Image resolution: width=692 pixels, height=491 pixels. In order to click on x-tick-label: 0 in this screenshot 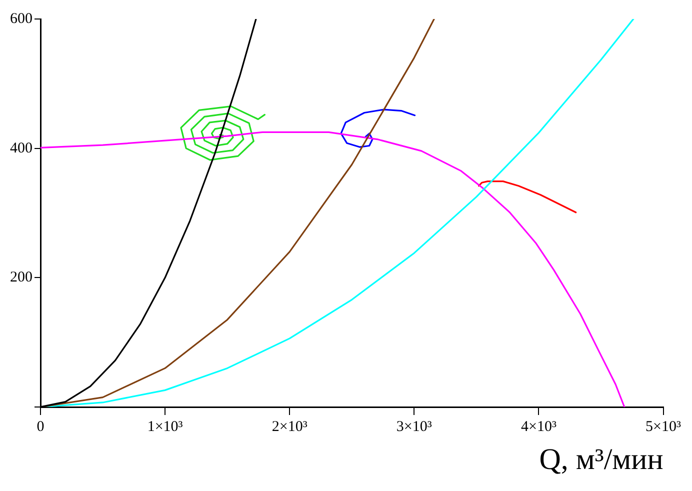, I will do `click(40, 426)`.